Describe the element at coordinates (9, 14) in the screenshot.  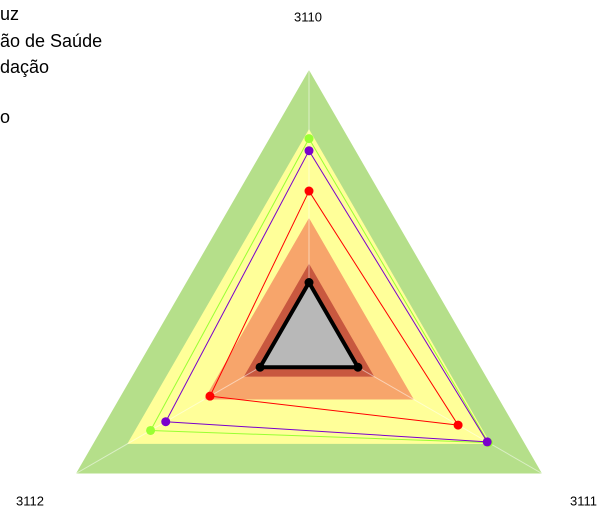
I see `legend-label: uz` at that location.